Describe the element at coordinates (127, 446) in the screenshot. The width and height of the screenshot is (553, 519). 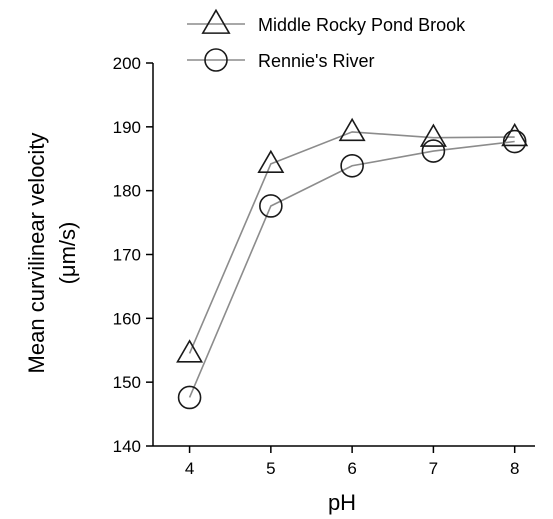
I see `y-tick-label: 140` at that location.